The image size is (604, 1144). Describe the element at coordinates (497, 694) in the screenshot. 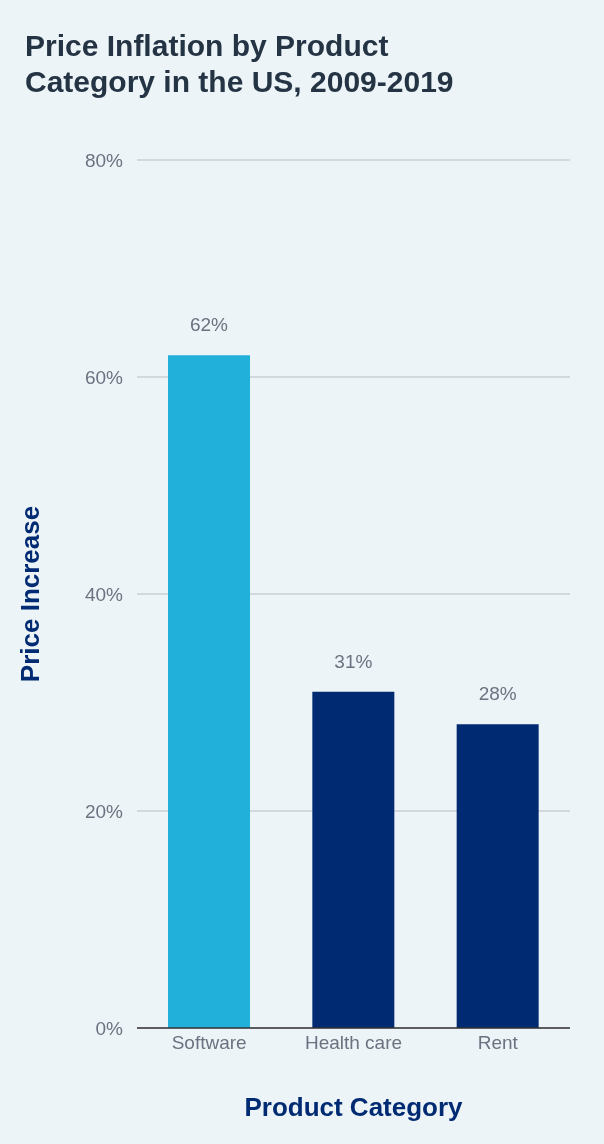

I see `data-label: 28%` at that location.